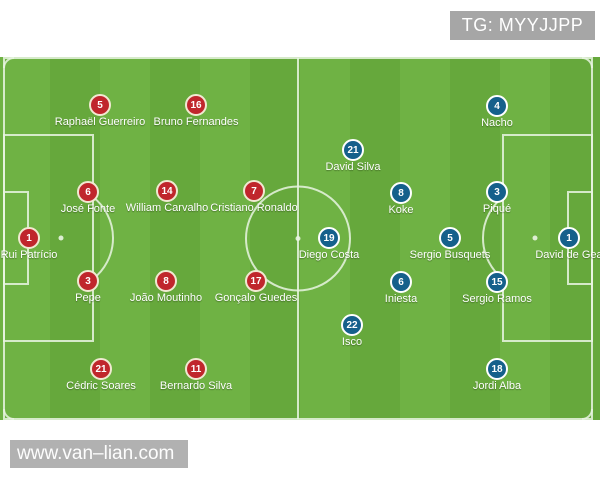  I want to click on player-name-label: Pepe, so click(88, 298).